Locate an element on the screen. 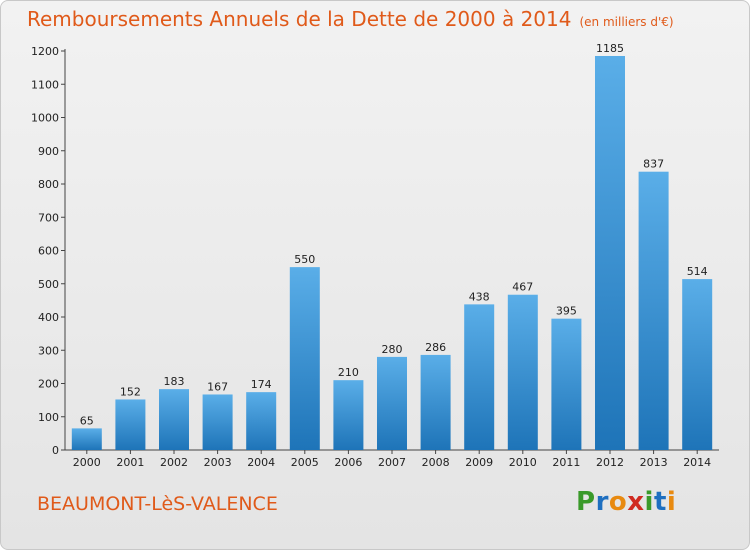 Image resolution: width=750 pixels, height=550 pixels. y-tick-label: 300 is located at coordinates (48, 350).